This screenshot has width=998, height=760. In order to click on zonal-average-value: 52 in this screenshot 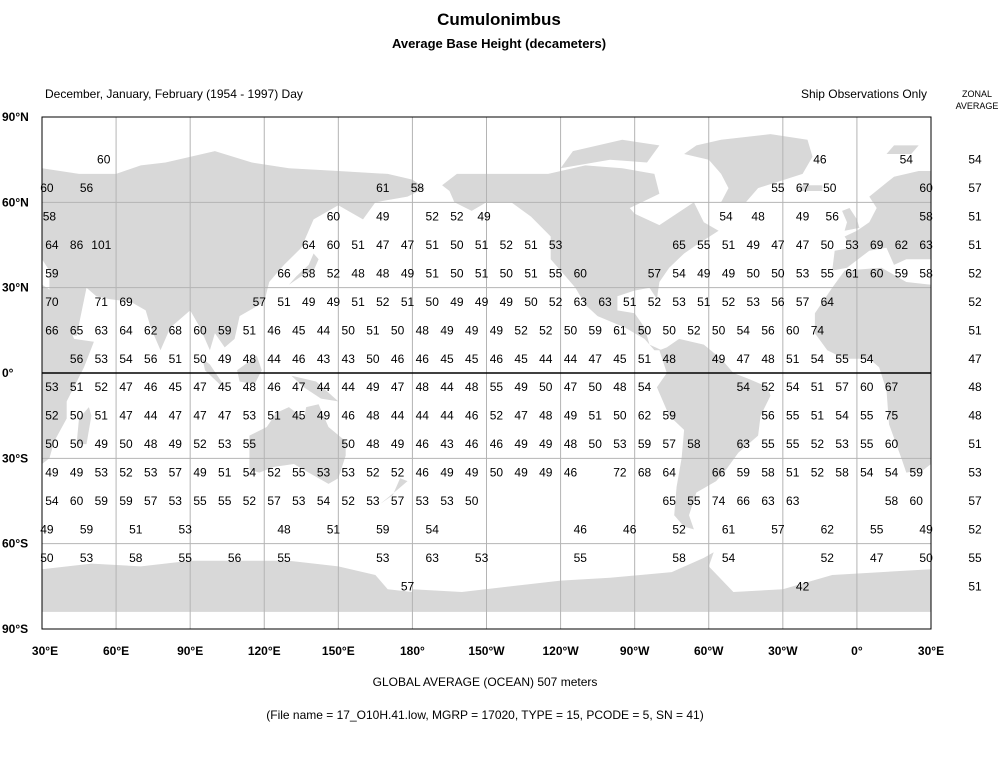, I will do `click(975, 529)`.